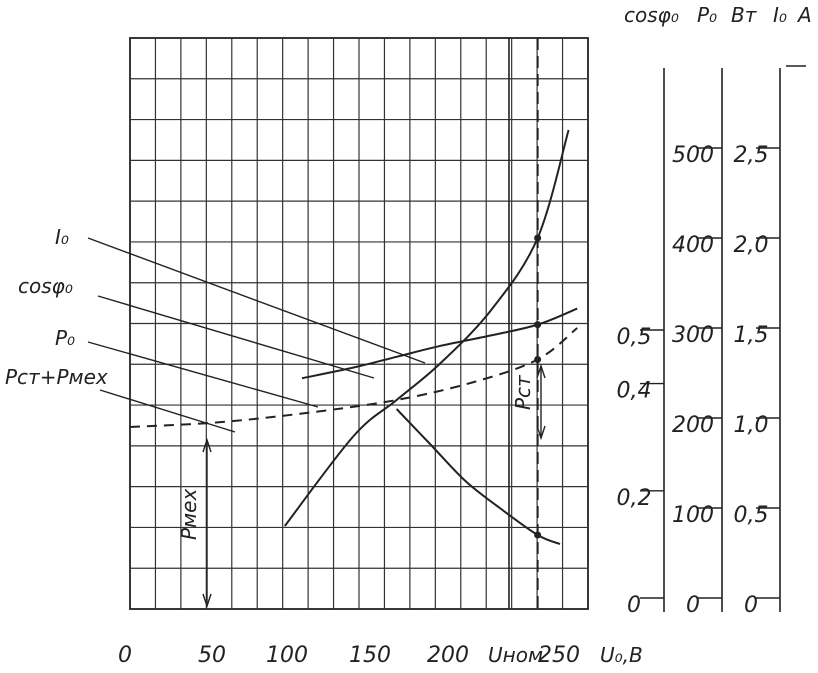 Image resolution: width=818 pixels, height=673 pixels. I want to click on right-axis-tick-label: 1,5, so click(751, 335).